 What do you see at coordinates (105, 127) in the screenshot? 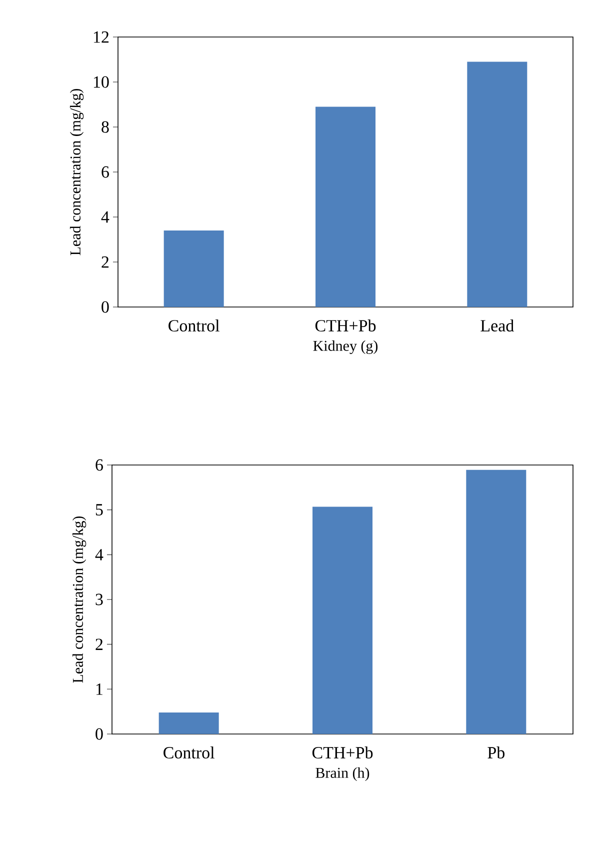
I see `y-tick-label: 8` at bounding box center [105, 127].